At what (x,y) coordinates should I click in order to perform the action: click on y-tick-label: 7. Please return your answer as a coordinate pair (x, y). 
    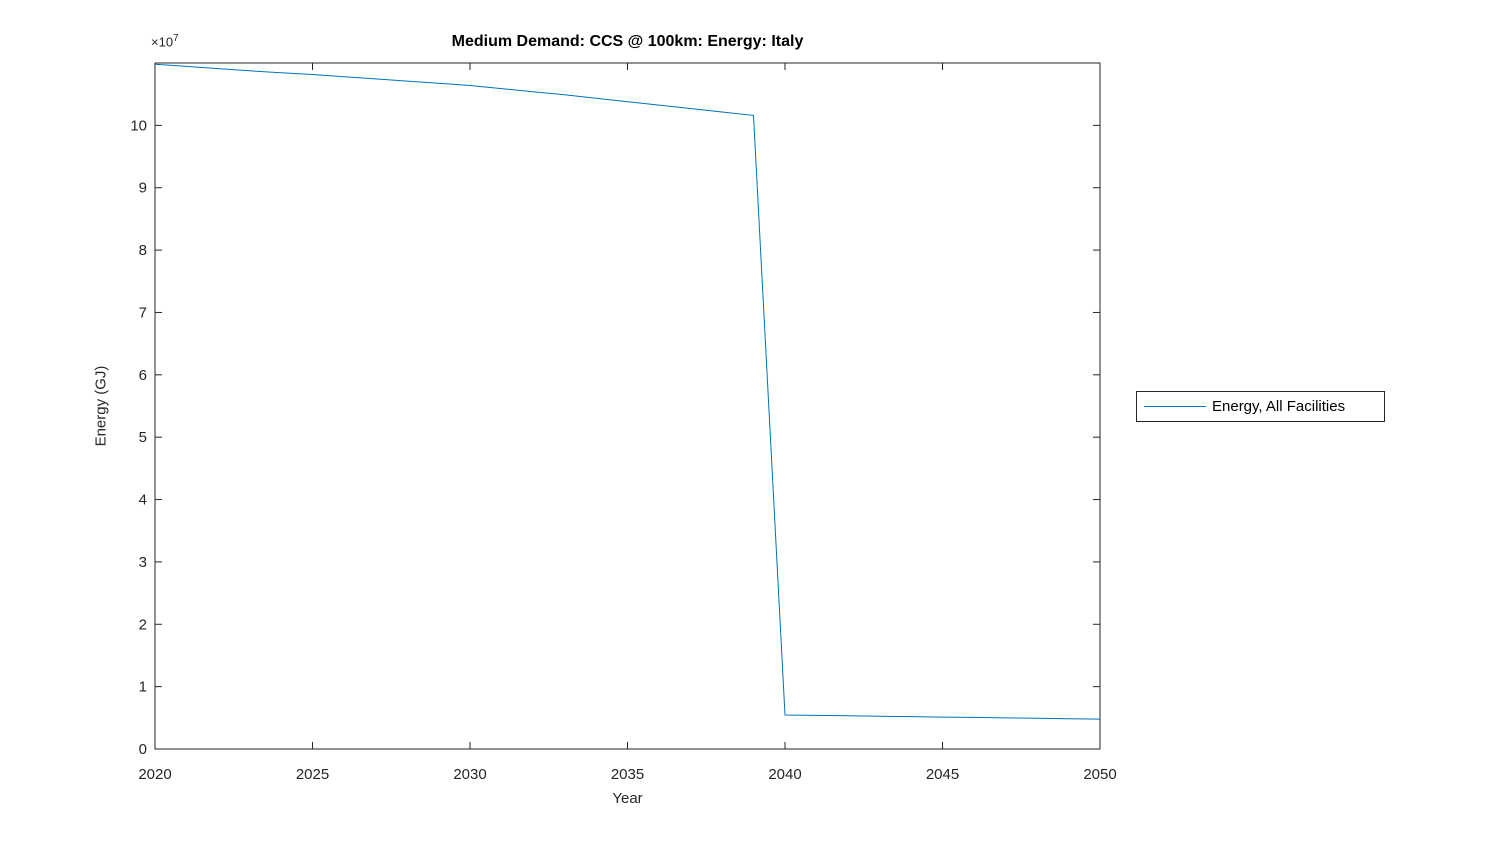
    Looking at the image, I should click on (143, 312).